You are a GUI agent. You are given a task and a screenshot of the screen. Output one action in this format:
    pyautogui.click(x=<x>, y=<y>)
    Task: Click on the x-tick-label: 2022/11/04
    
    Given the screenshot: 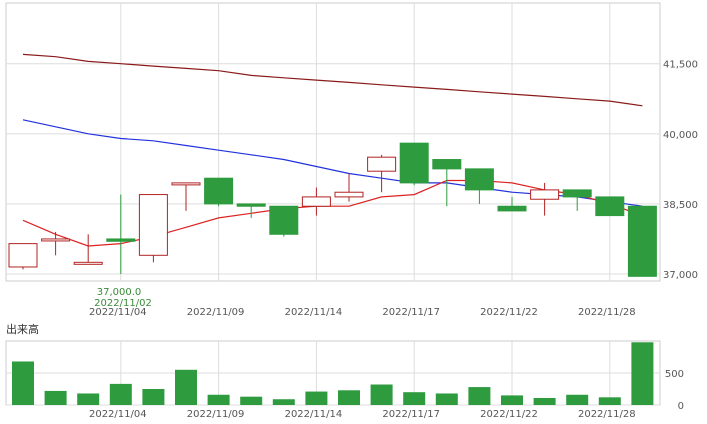 What is the action you would take?
    pyautogui.click(x=118, y=312)
    